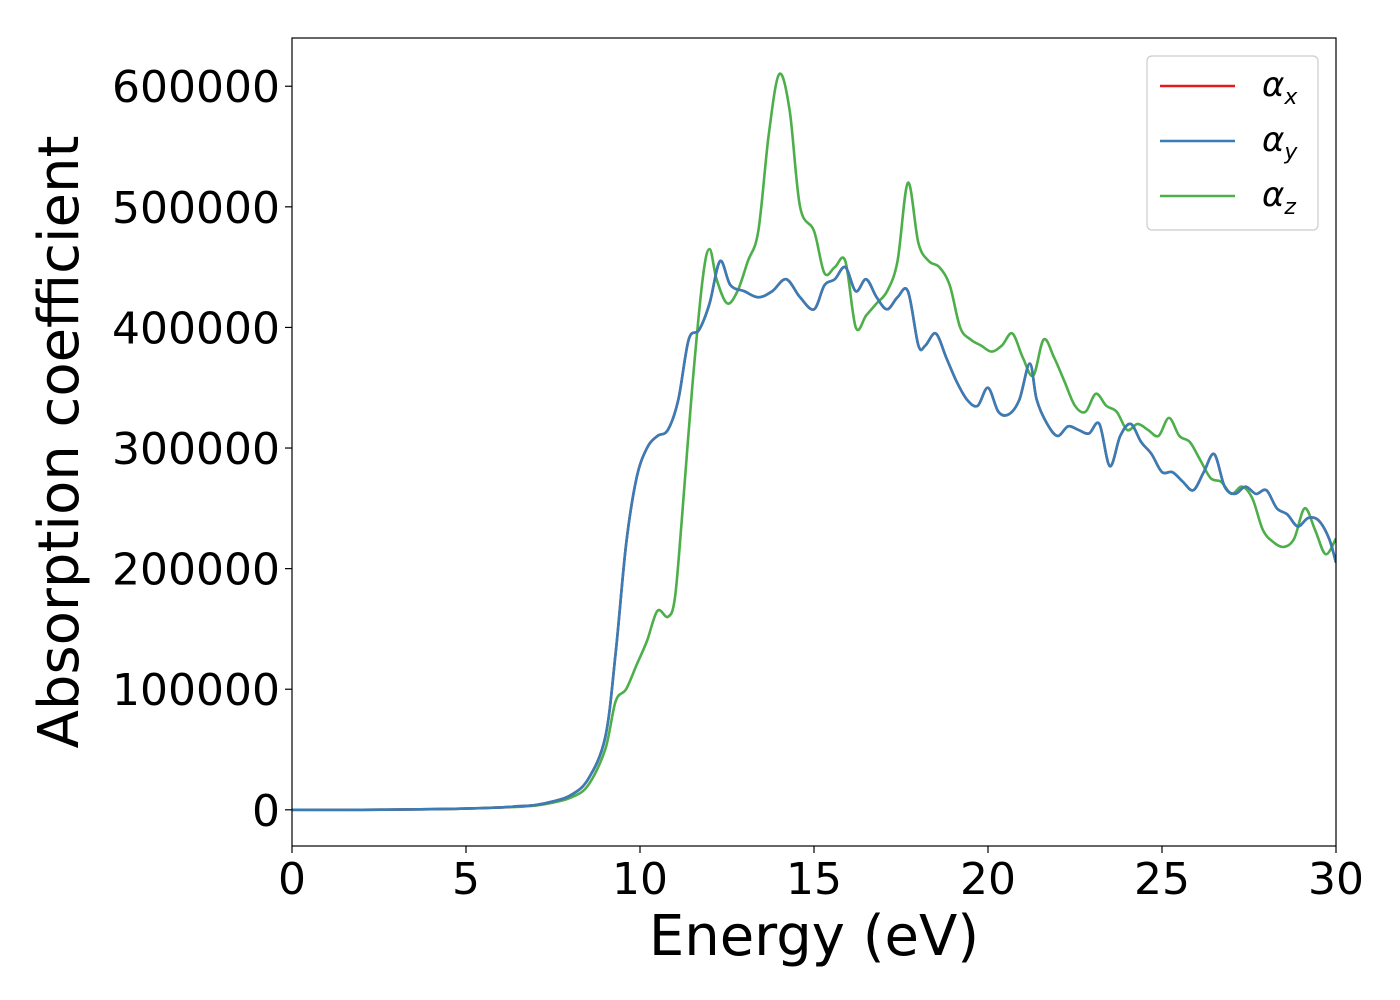 The image size is (1400, 1000). I want to click on legend-label-y: αy, so click(1280, 142).